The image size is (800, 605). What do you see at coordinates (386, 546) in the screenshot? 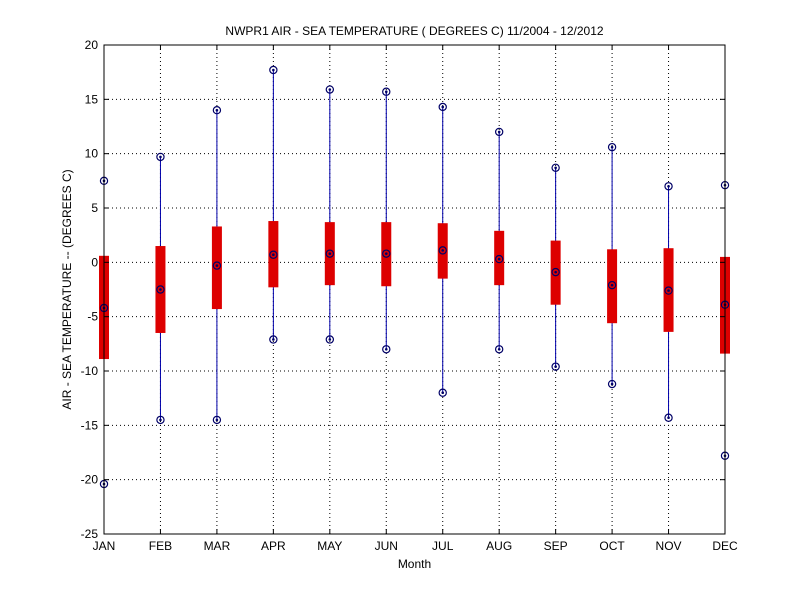
I see `x-tick-label: JUN` at bounding box center [386, 546].